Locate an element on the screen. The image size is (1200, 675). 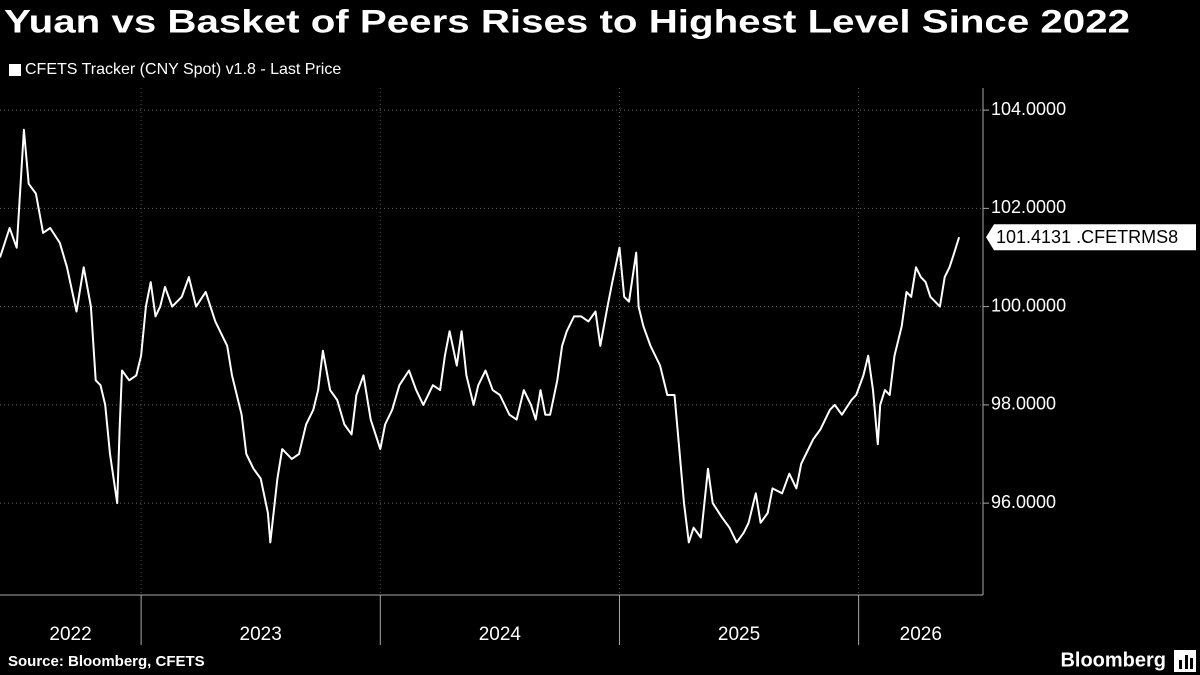
y-tick-label: 104.0000 is located at coordinates (1028, 109).